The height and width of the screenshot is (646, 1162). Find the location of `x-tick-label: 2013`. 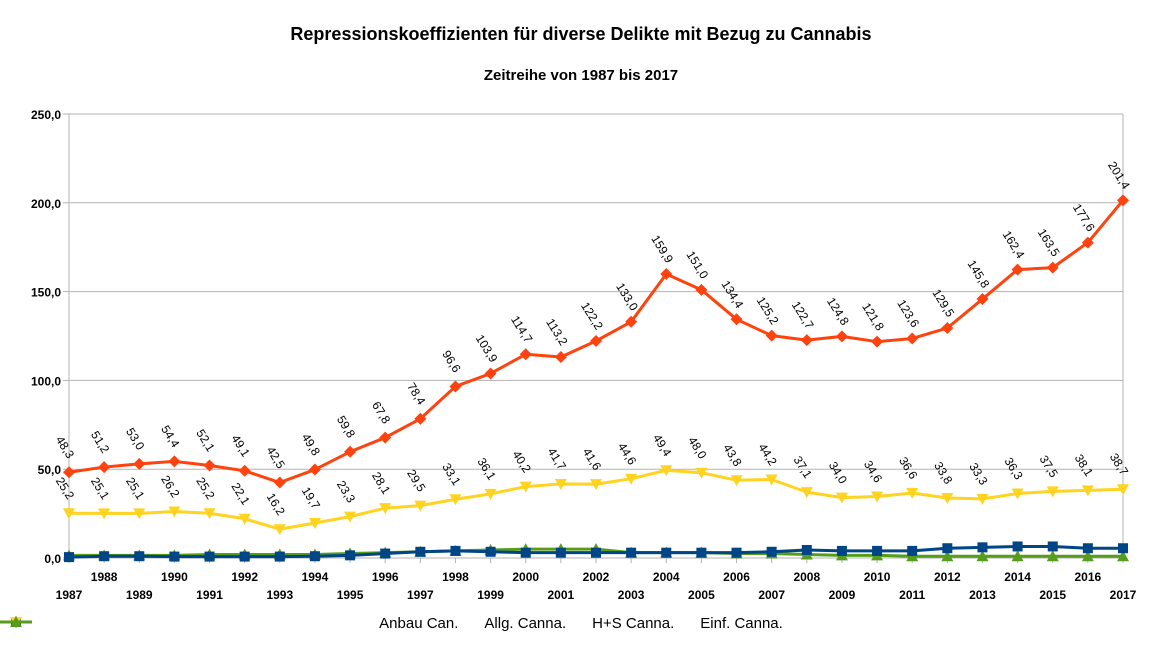

x-tick-label: 2013 is located at coordinates (982, 595).